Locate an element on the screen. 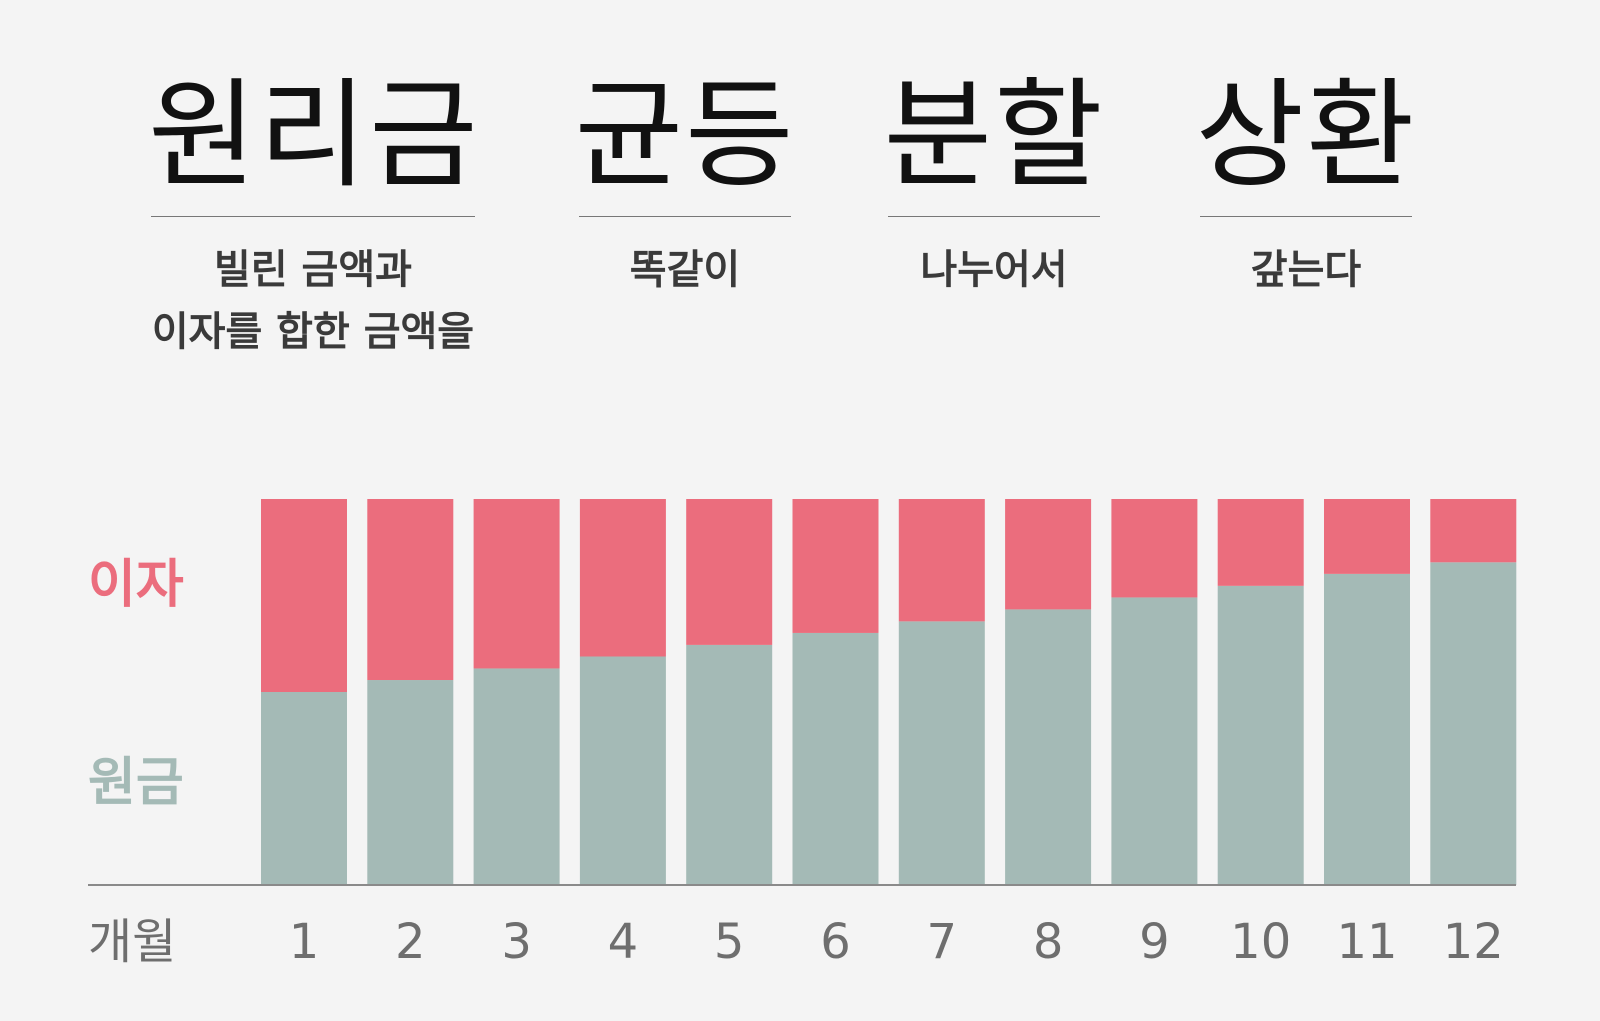  x-tick-label: 9 is located at coordinates (1154, 942).